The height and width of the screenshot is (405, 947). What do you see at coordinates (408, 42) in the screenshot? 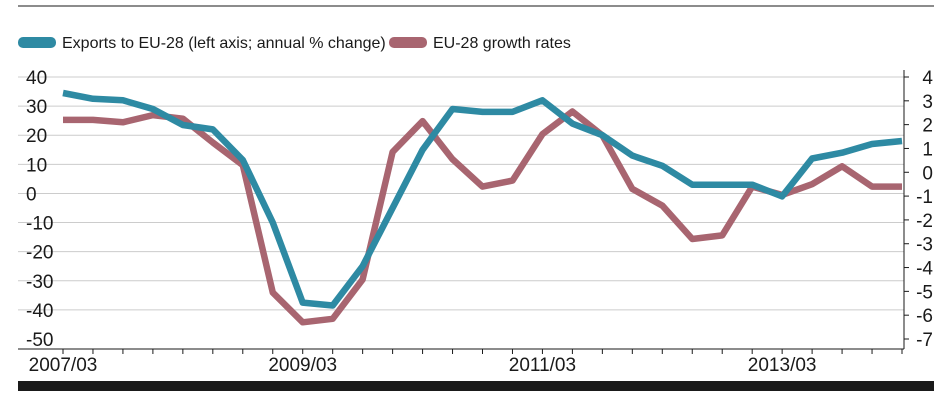
I see `legend-swatch-eu-growth` at bounding box center [408, 42].